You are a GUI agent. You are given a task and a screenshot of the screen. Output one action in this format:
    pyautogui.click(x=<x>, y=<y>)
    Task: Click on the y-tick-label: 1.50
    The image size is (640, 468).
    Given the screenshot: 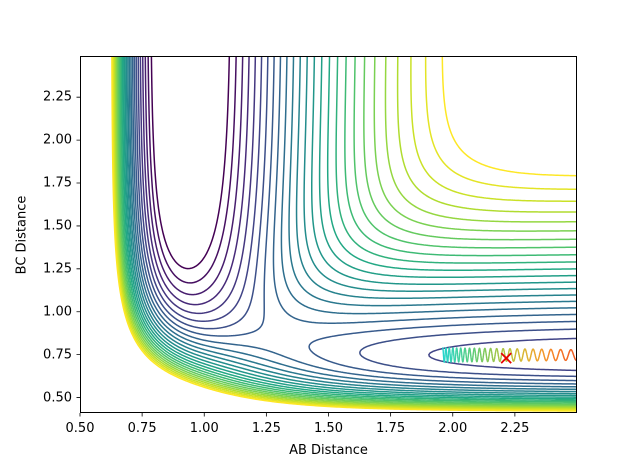 What is the action you would take?
    pyautogui.click(x=57, y=226)
    